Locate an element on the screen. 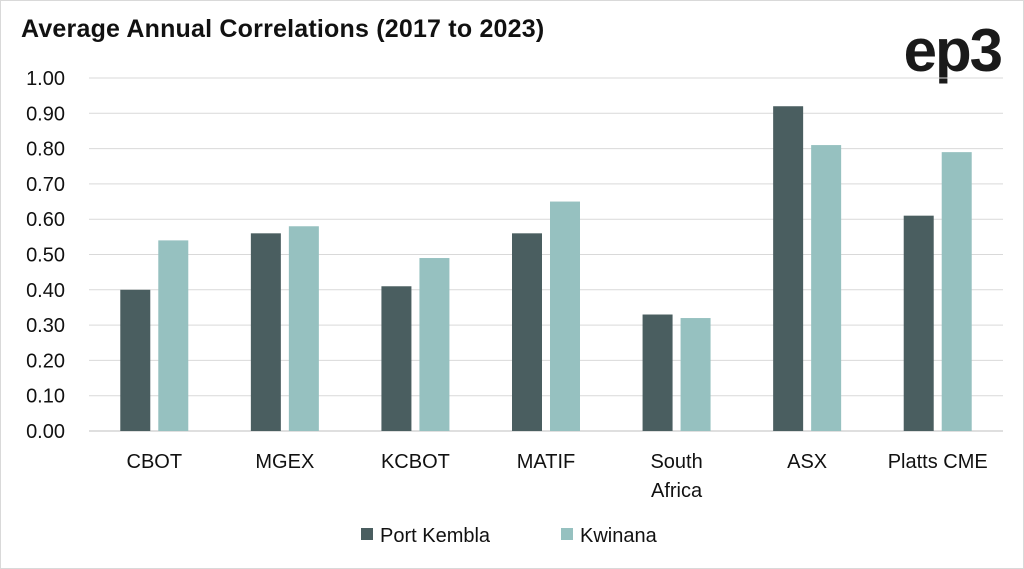 The image size is (1024, 569). y-tick-label: 0.30 is located at coordinates (45, 326).